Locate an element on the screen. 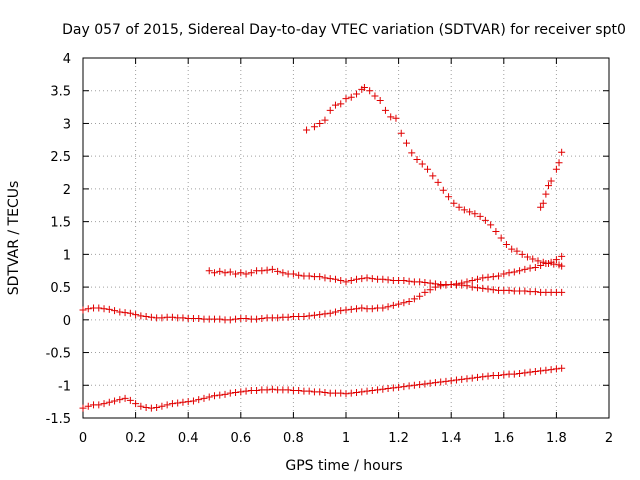 This screenshot has width=640, height=480. y-tick-label: 2 is located at coordinates (67, 190).